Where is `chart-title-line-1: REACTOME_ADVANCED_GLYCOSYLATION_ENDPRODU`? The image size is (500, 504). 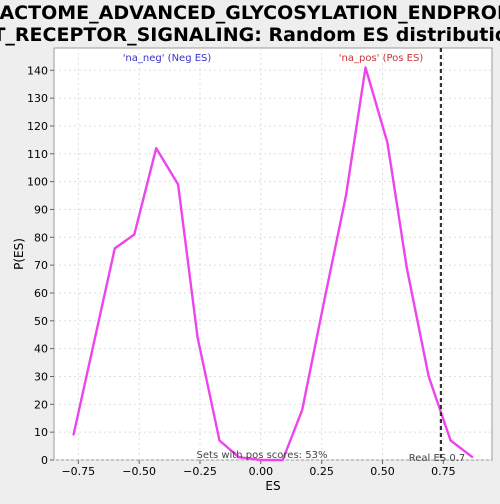
chart-title-line-1: REACTOME_ADVANCED_GLYCOSYLATION_ENDPRODU is located at coordinates (250, 13).